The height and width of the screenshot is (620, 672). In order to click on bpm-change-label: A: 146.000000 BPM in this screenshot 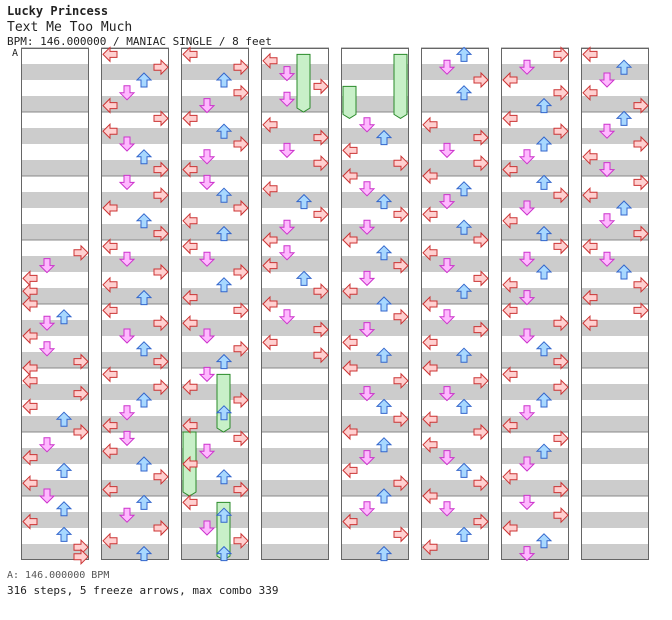, I will do `click(58, 575)`.